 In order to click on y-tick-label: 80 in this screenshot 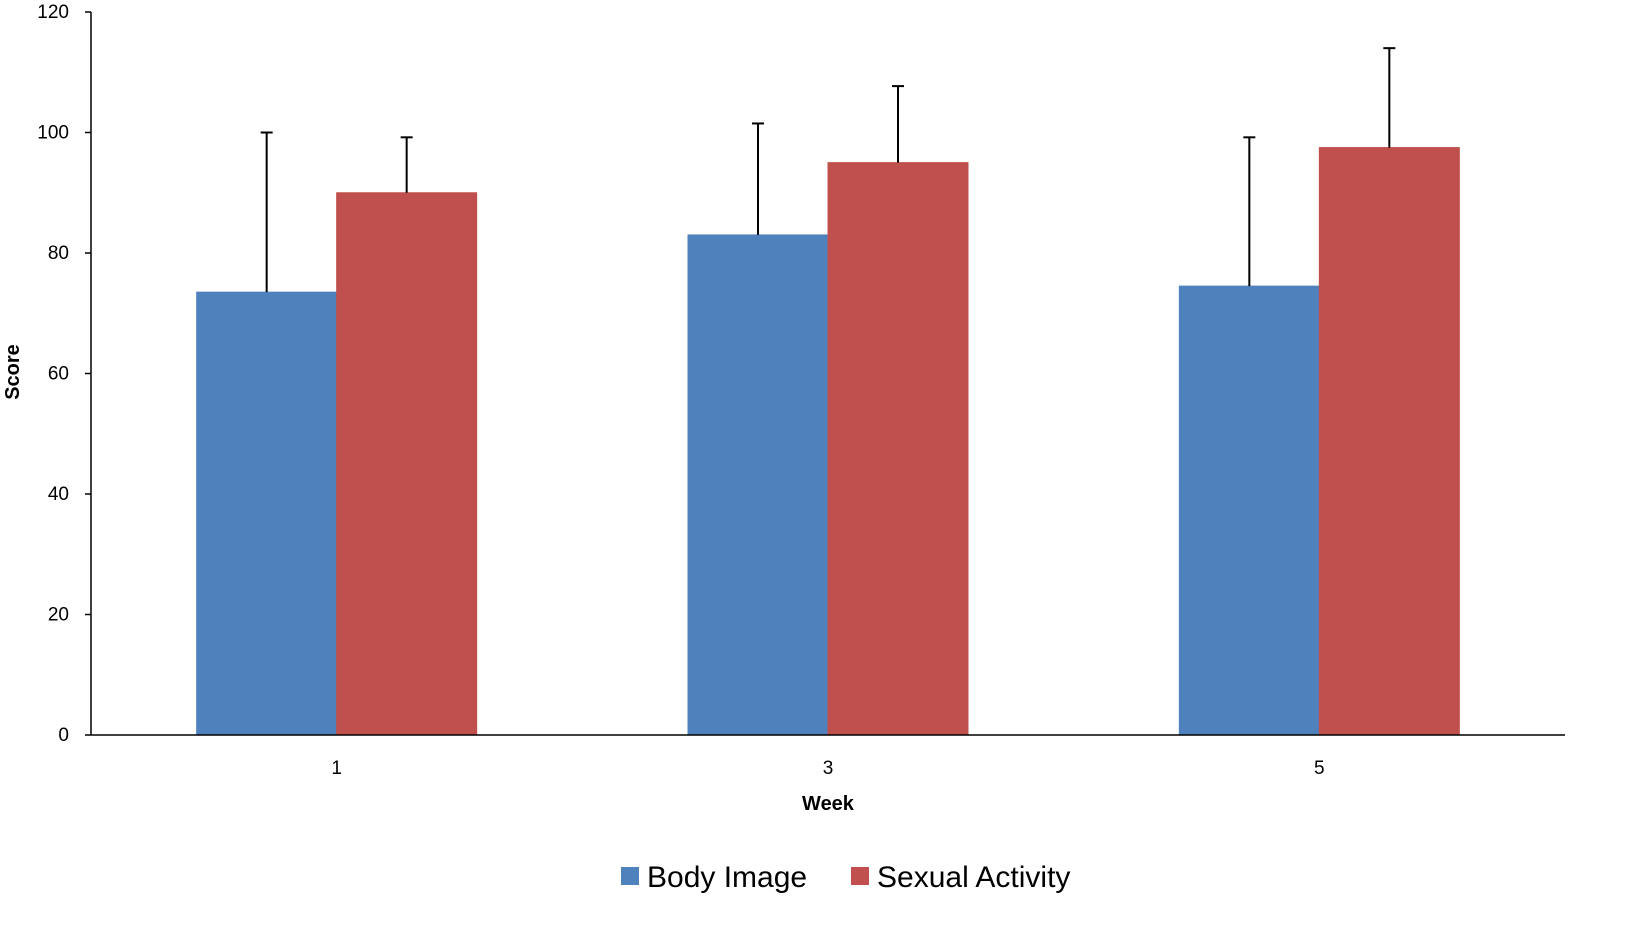, I will do `click(58, 253)`.